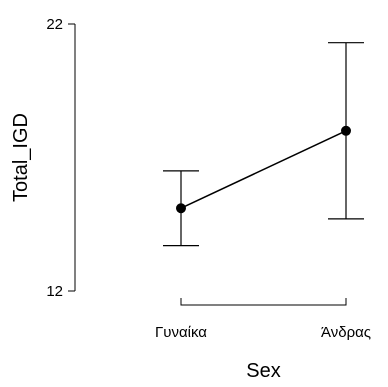  Describe the element at coordinates (263, 332) in the screenshot. I see `x-ticks: Γυναίκα Άνδρας` at that location.